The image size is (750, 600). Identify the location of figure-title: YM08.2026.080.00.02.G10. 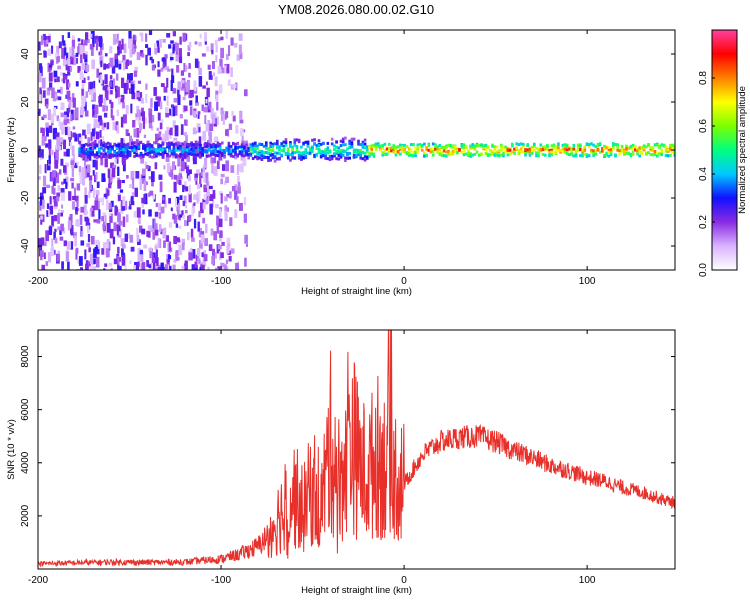
(356, 9).